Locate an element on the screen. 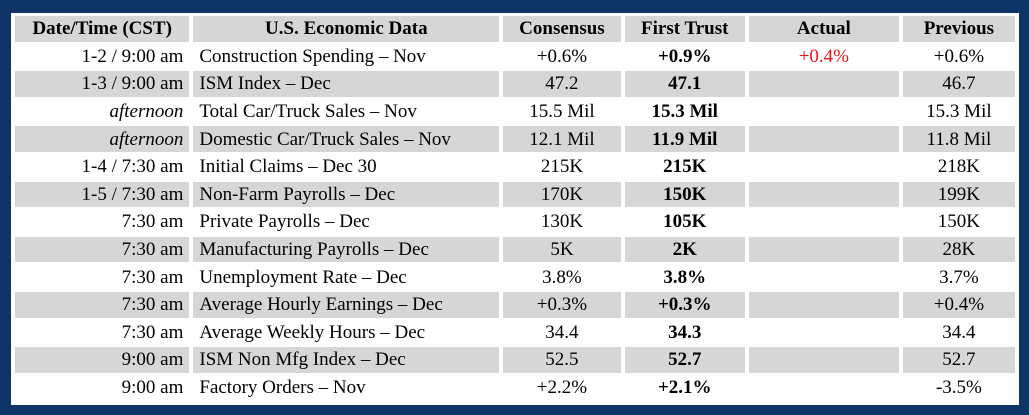  cell-indicator: Initial Claims – Dec 30 is located at coordinates (288, 167).